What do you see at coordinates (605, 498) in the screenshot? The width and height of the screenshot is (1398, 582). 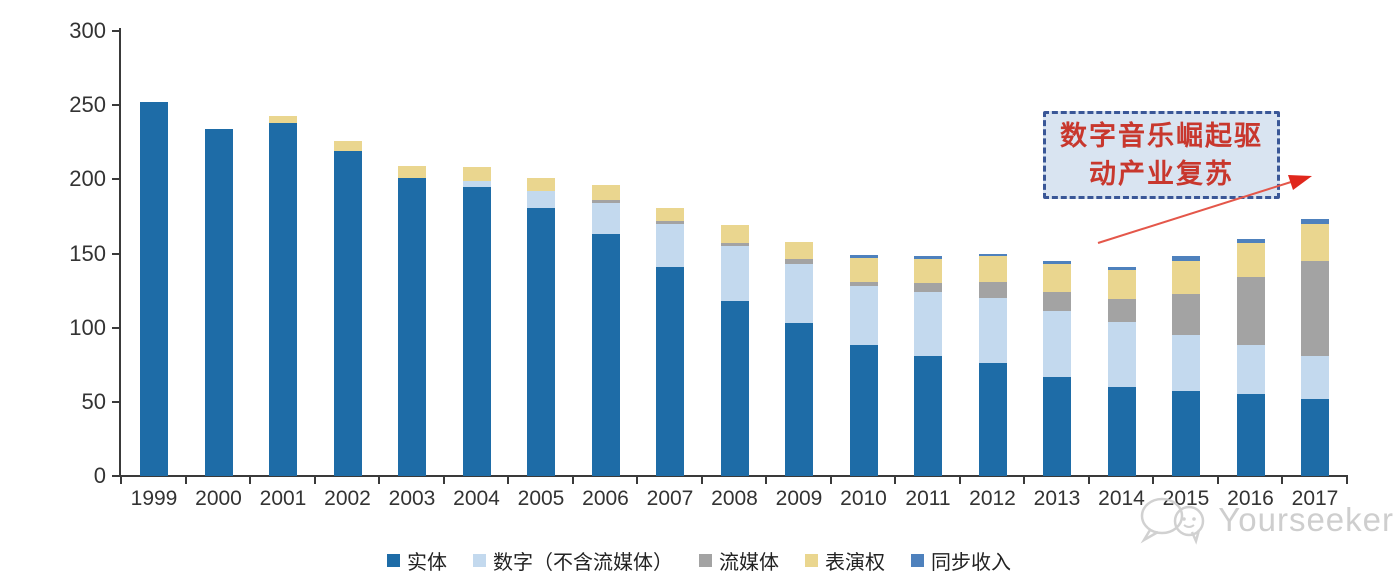 I see `x-axis-category-label: 2006` at bounding box center [605, 498].